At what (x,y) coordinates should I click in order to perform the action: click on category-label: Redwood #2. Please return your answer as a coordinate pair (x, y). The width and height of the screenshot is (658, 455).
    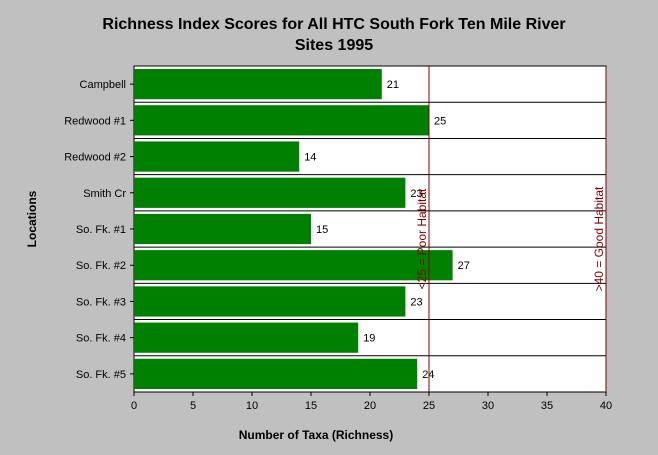
    Looking at the image, I should click on (95, 158).